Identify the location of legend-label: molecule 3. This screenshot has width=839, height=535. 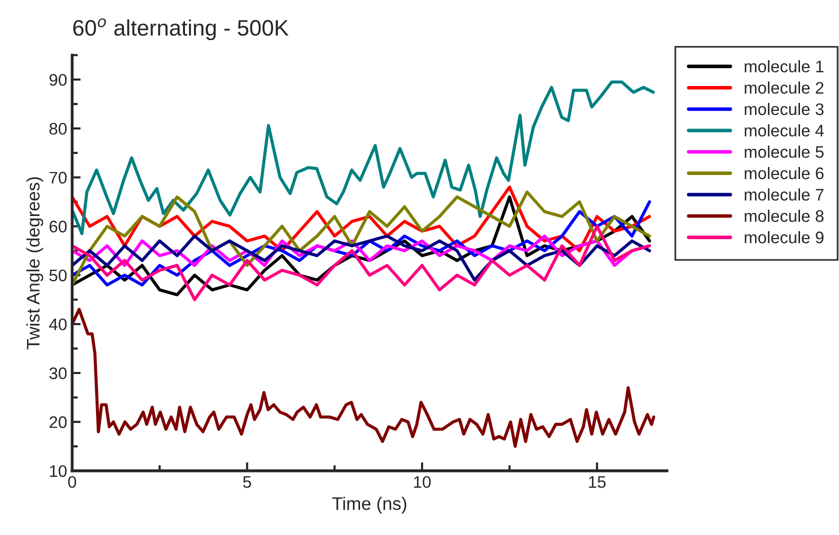
(784, 109).